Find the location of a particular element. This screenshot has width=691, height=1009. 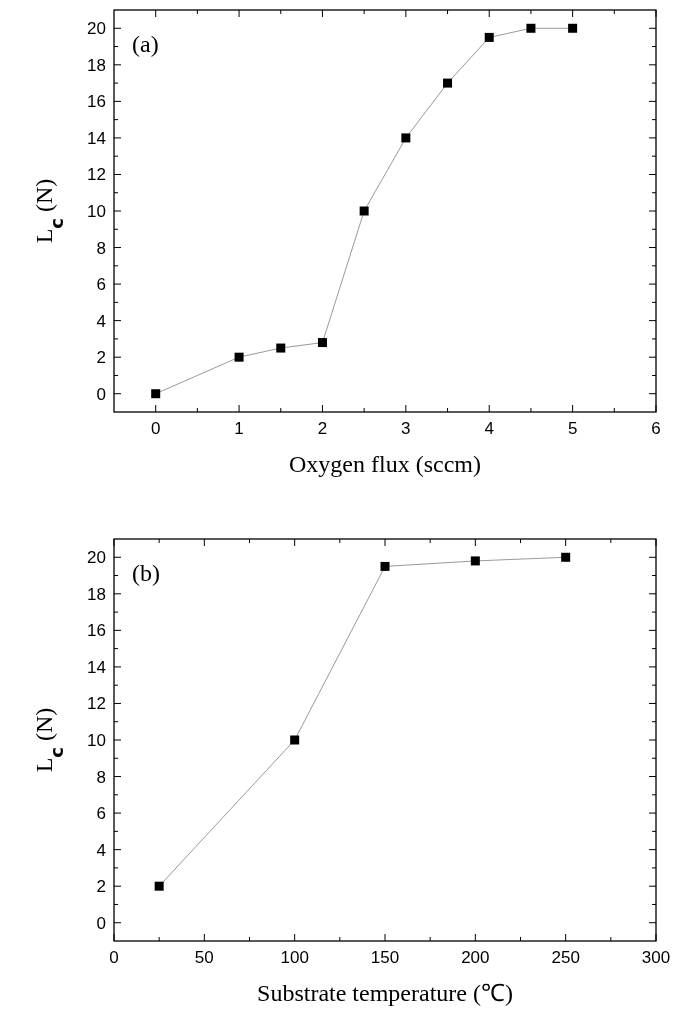

x-axis-title: Oxygen flux (sccm) is located at coordinates (385, 464).